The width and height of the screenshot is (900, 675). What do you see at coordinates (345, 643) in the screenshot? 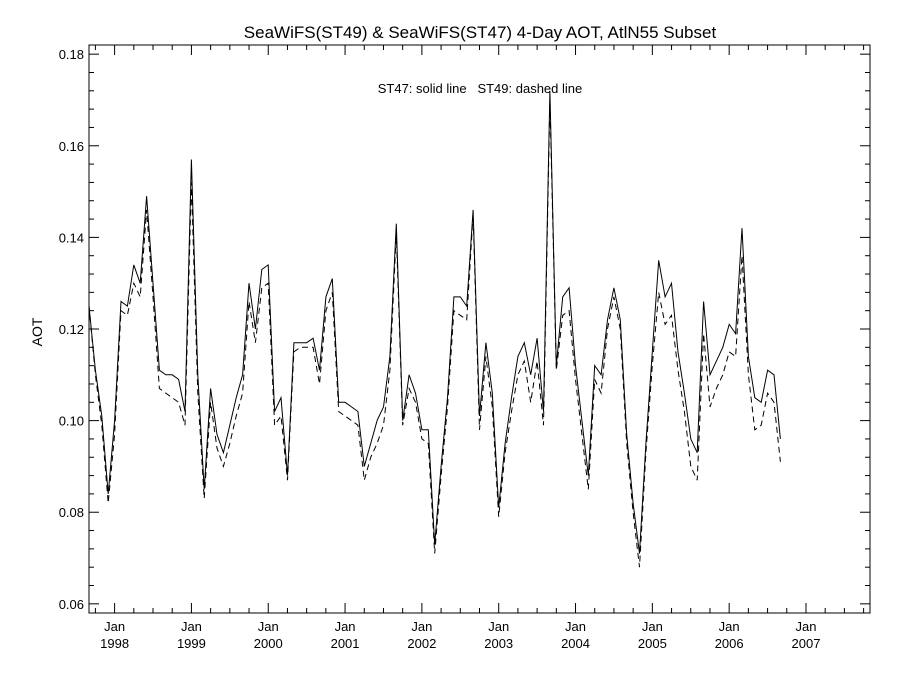
I see `x-tick-year-label: 2001` at bounding box center [345, 643].